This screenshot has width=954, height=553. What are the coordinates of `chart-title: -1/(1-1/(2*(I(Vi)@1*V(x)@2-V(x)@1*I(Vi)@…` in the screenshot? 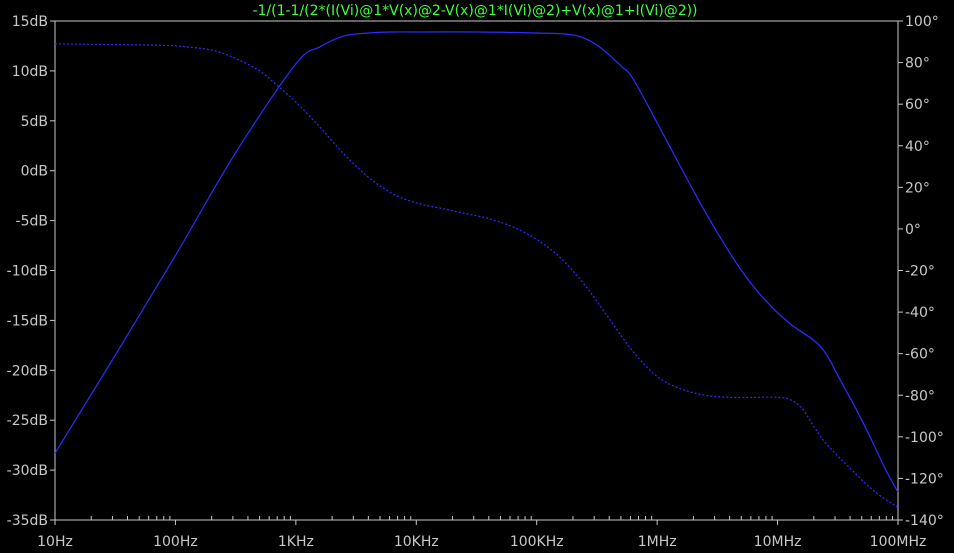 It's located at (474, 11).